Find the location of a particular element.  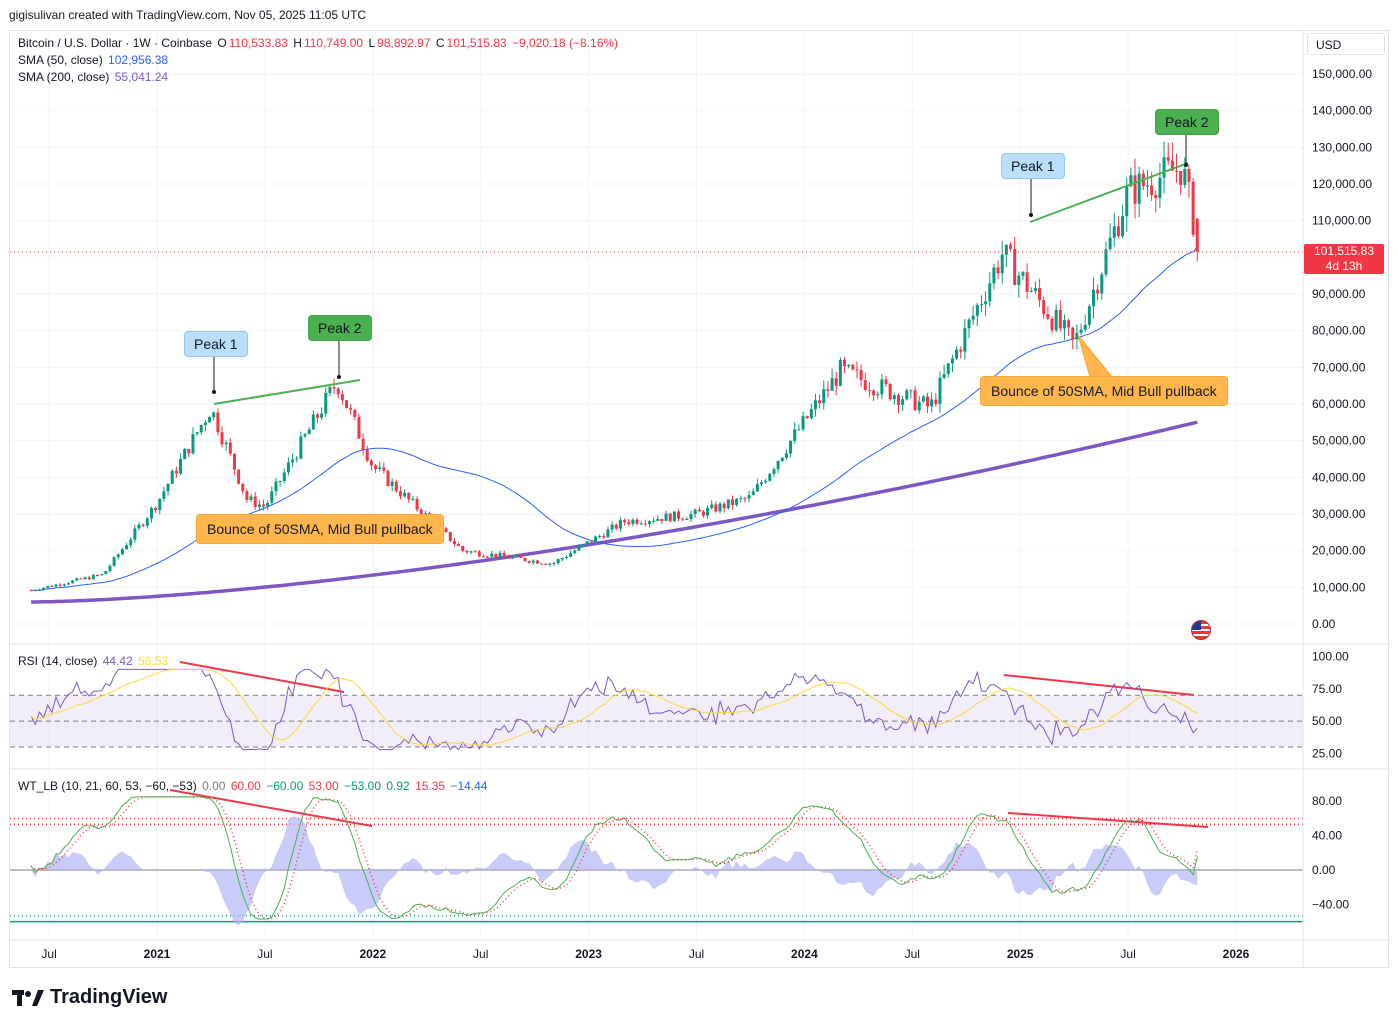

bounce-left-label: Bounce of 50SMA, Mid Bull pullback is located at coordinates (320, 529).